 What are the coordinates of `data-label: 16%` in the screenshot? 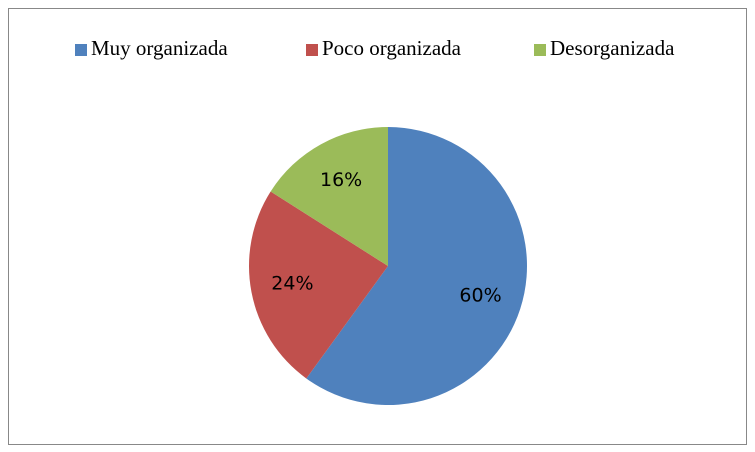 It's located at (341, 180).